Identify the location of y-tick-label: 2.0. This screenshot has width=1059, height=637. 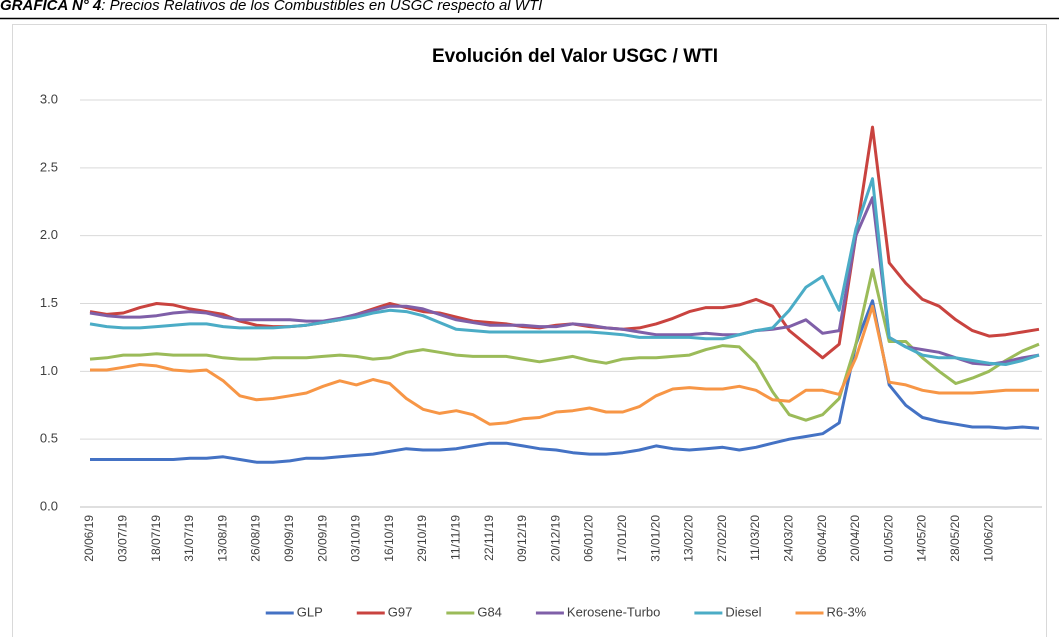
(49, 234).